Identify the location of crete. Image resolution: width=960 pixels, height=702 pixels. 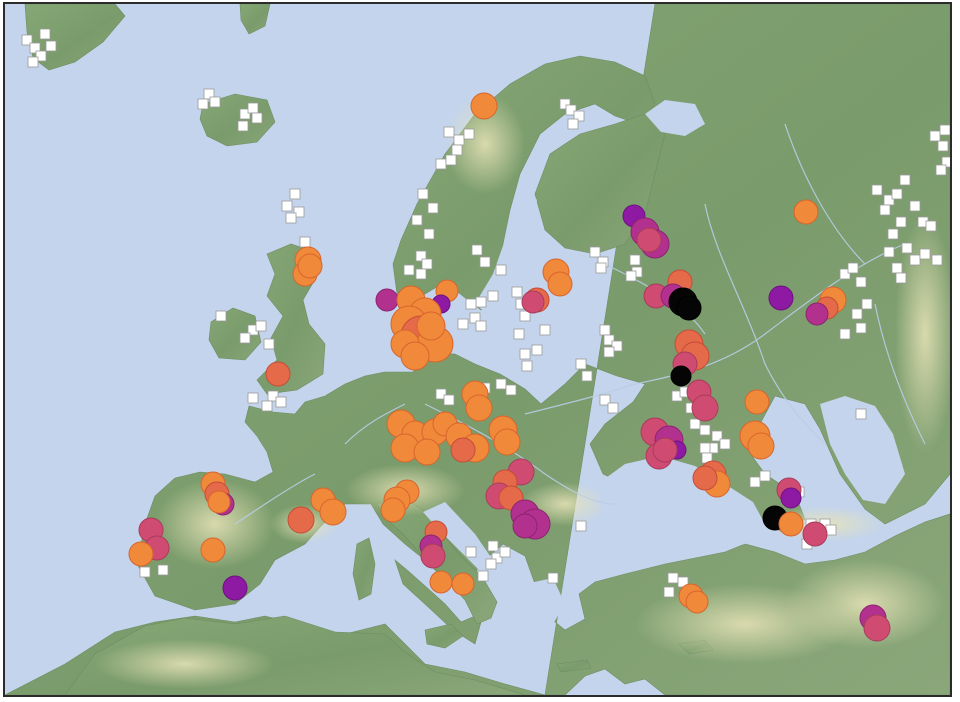
(574, 666).